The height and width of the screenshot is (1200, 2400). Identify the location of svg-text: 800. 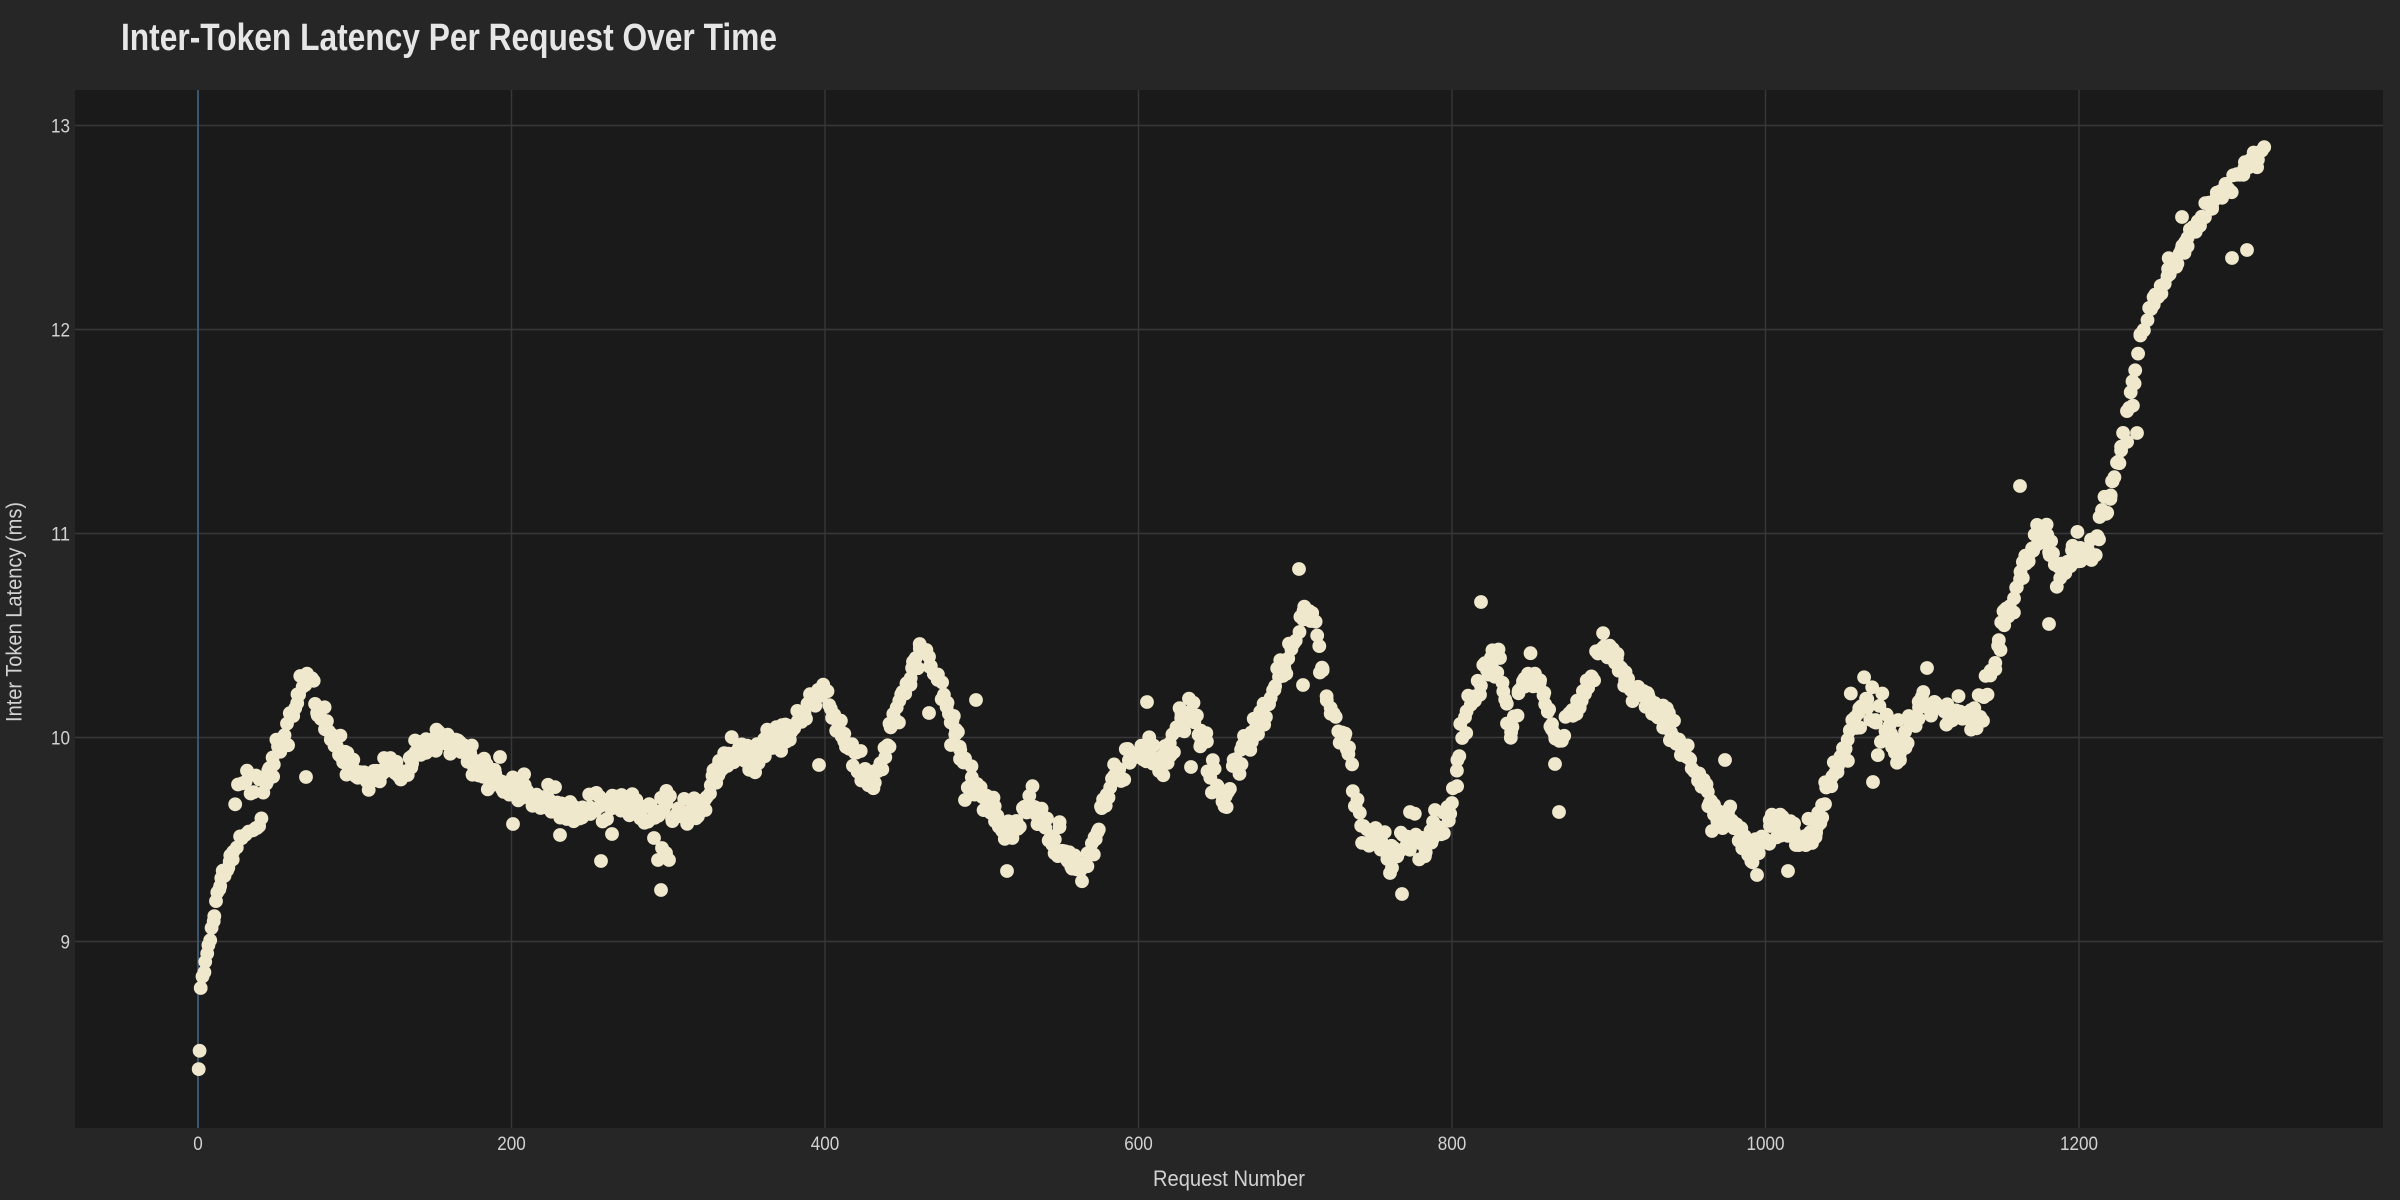
(1452, 1144).